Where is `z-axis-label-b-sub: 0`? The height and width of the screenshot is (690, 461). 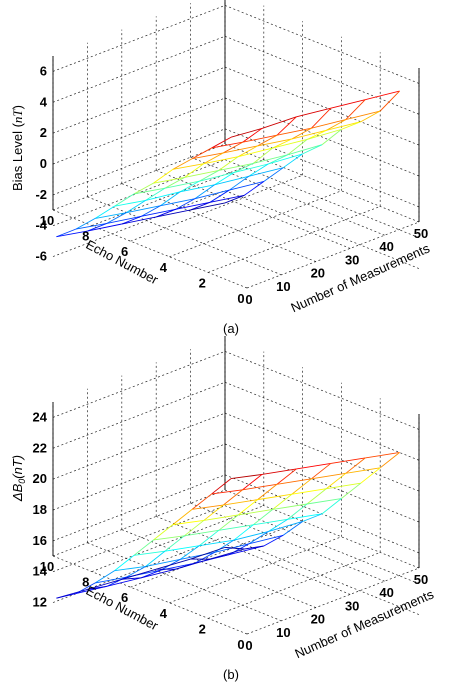
z-axis-label-b-sub: 0 is located at coordinates (22, 481).